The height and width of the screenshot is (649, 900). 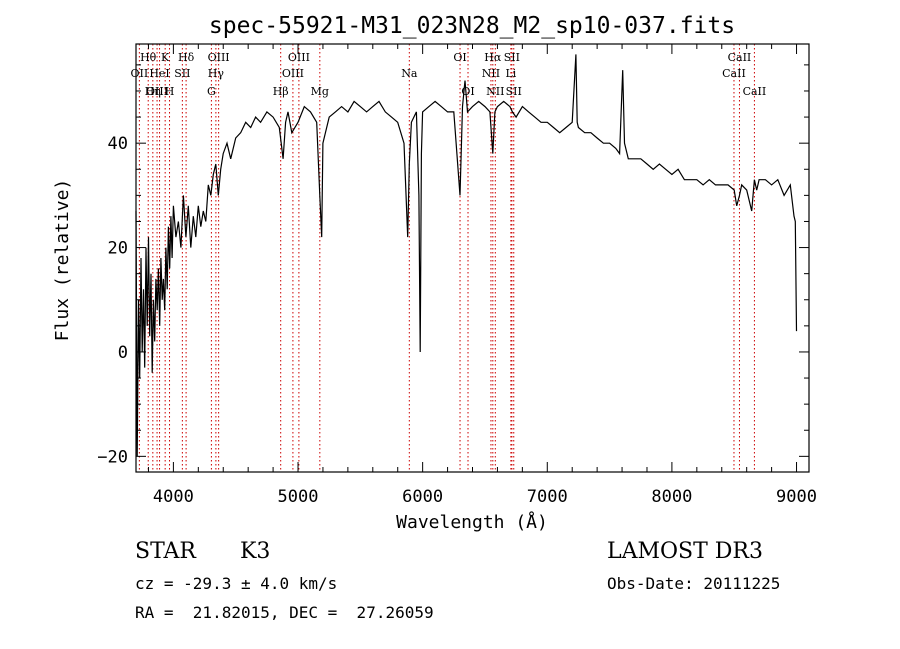 What do you see at coordinates (236, 583) in the screenshot?
I see `redshift-velocity: cz = -29.3 ± 4.0 km/s` at bounding box center [236, 583].